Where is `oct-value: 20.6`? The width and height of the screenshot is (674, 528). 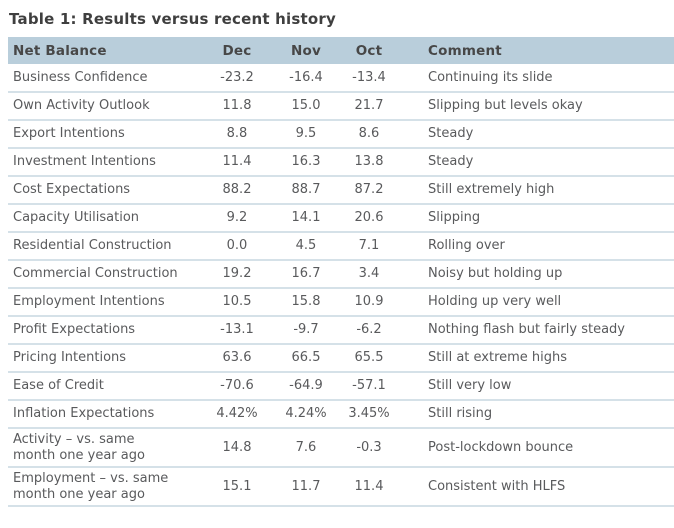
oct-value: 20.6 is located at coordinates (369, 218).